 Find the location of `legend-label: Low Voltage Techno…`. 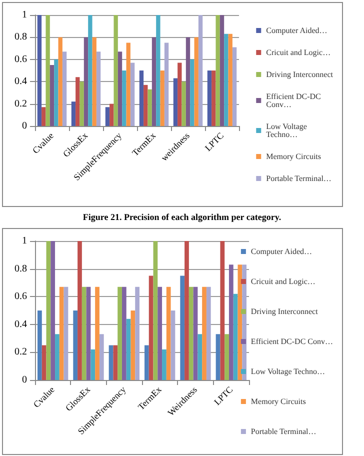

legend-label: Low Voltage Techno… is located at coordinates (288, 371).